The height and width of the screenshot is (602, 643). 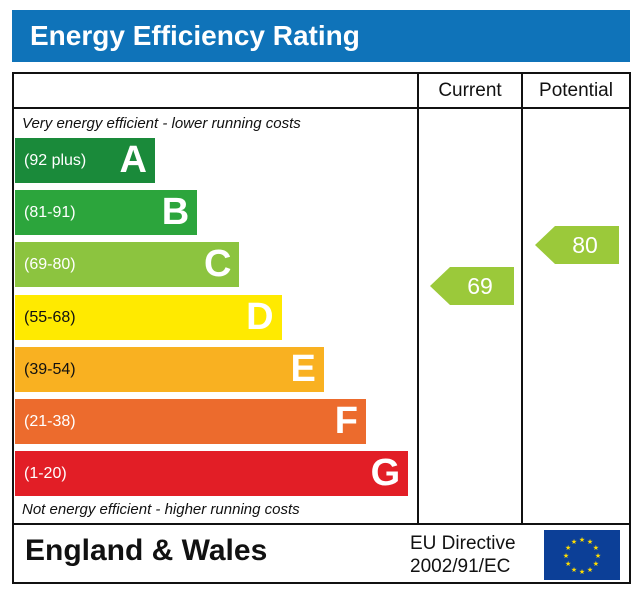 I want to click on band-range: (81-91), so click(x=50, y=213).